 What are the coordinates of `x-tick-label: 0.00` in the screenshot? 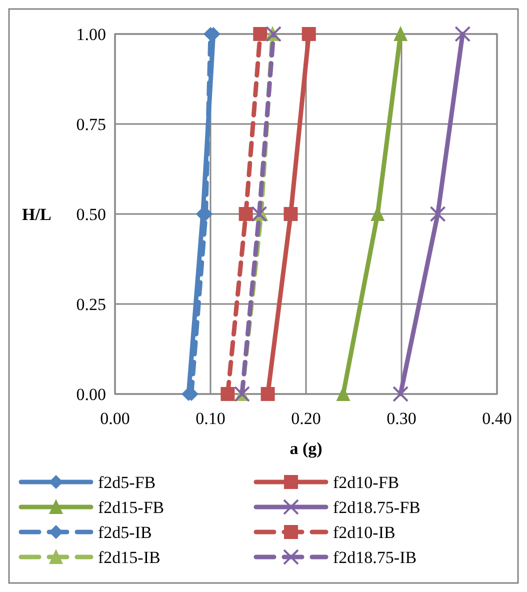 It's located at (115, 418).